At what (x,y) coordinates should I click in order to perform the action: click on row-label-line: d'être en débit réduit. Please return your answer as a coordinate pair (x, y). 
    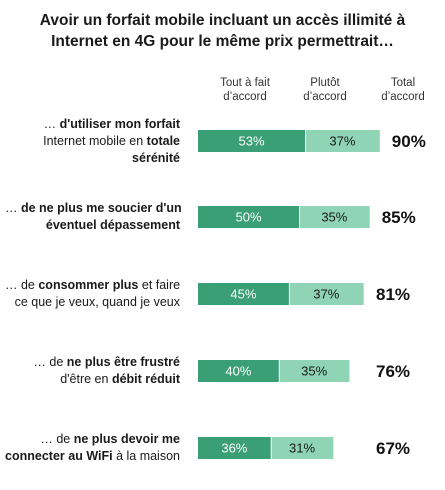
    Looking at the image, I should click on (92, 379).